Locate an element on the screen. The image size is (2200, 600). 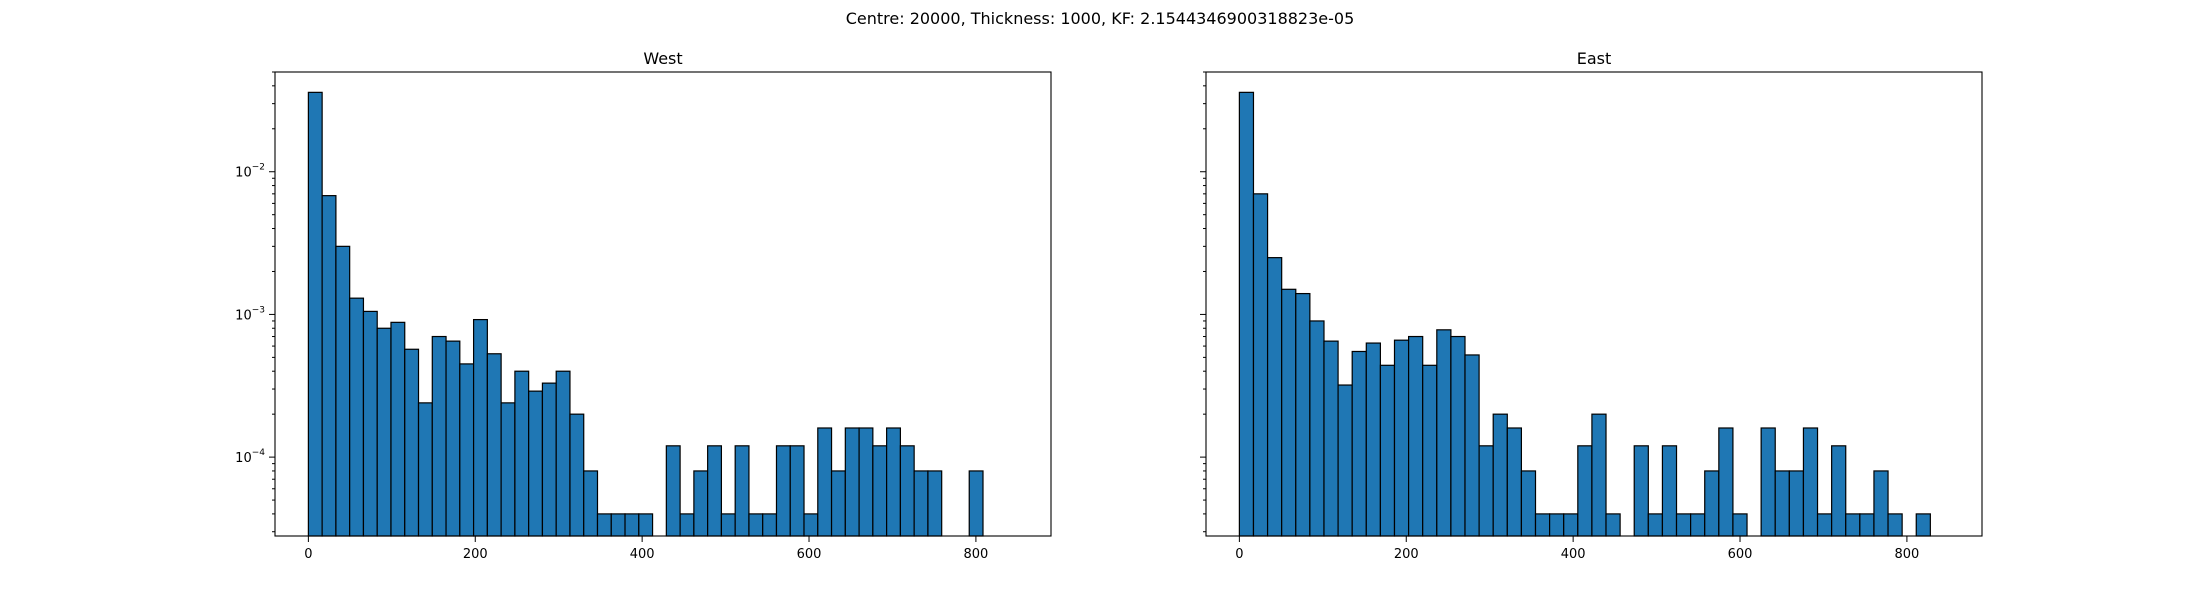
west-x-tick-label: 600 is located at coordinates (809, 554).